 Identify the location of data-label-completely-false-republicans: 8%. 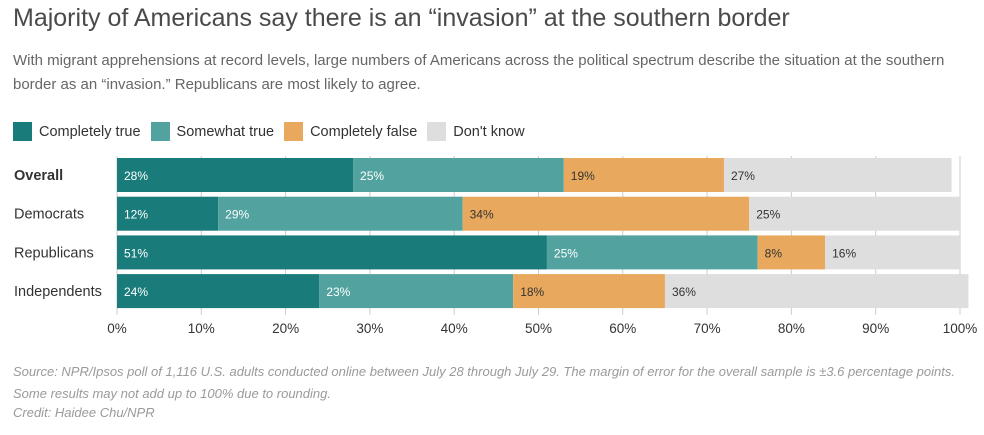
(774, 253).